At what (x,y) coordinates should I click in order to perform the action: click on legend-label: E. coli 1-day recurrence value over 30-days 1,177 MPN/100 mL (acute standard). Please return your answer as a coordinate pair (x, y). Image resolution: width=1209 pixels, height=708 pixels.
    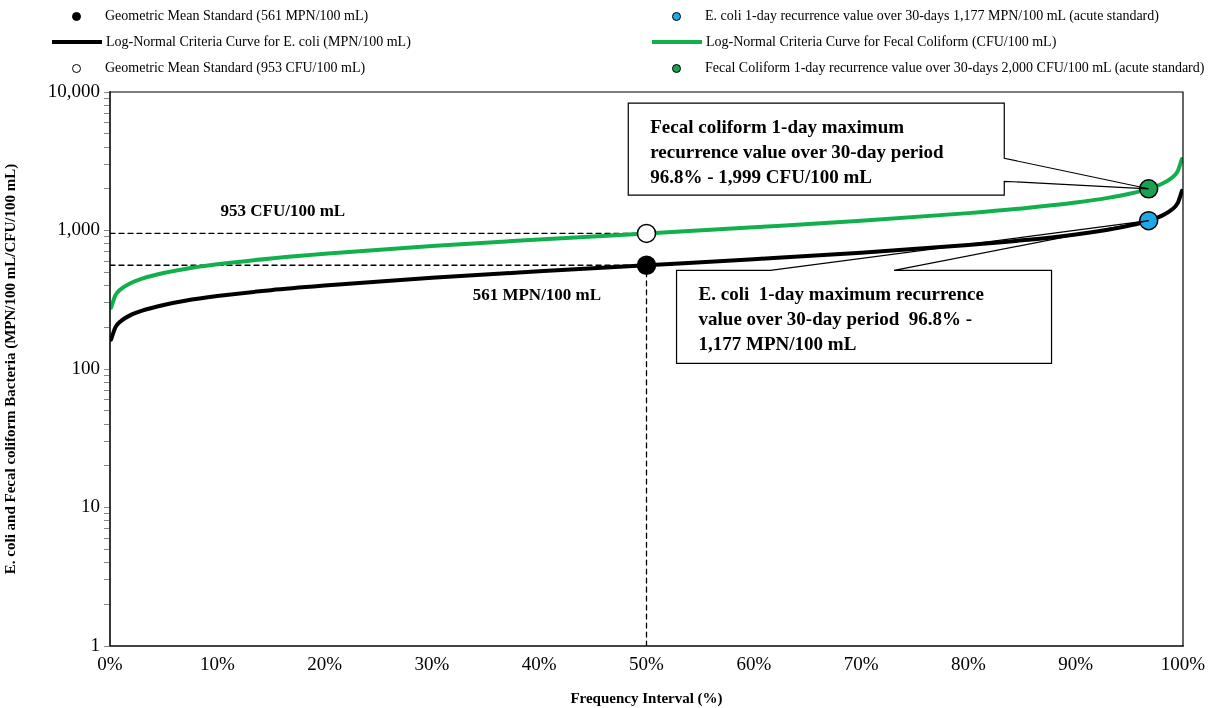
    Looking at the image, I should click on (932, 16).